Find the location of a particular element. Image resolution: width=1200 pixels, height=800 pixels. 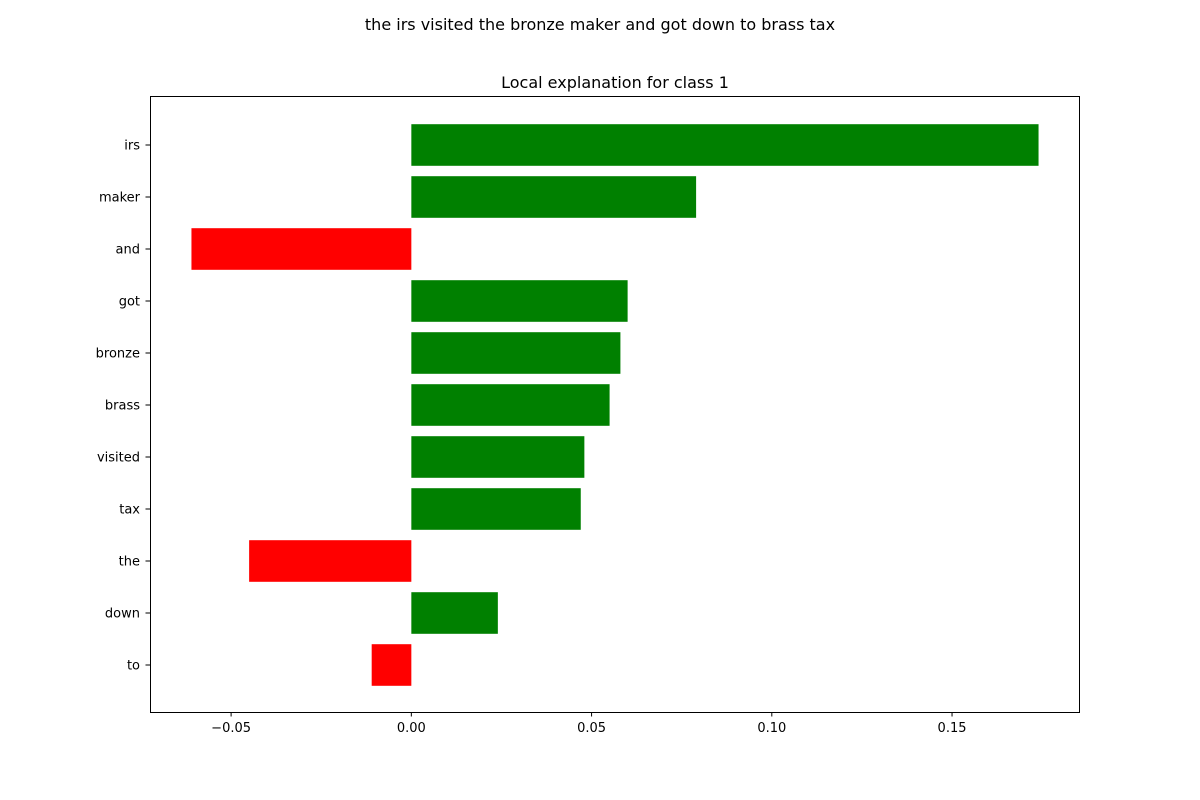

x-ticks-group: −0.05 0.00 0.05 0.10 0.15 is located at coordinates (589, 724).